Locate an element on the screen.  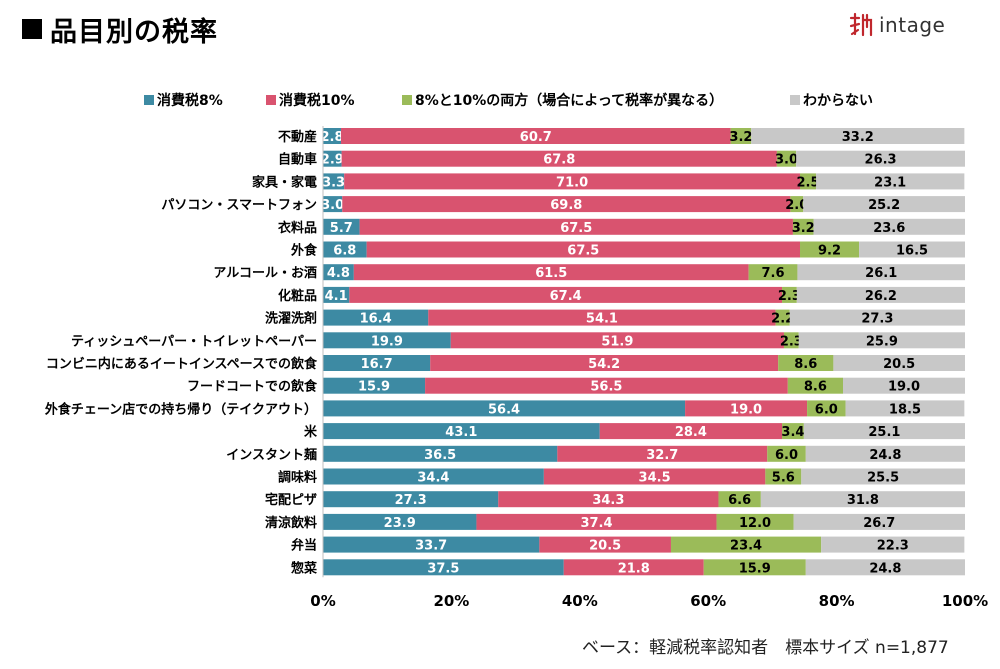
category-label: 家具・家電 is located at coordinates (284, 182).